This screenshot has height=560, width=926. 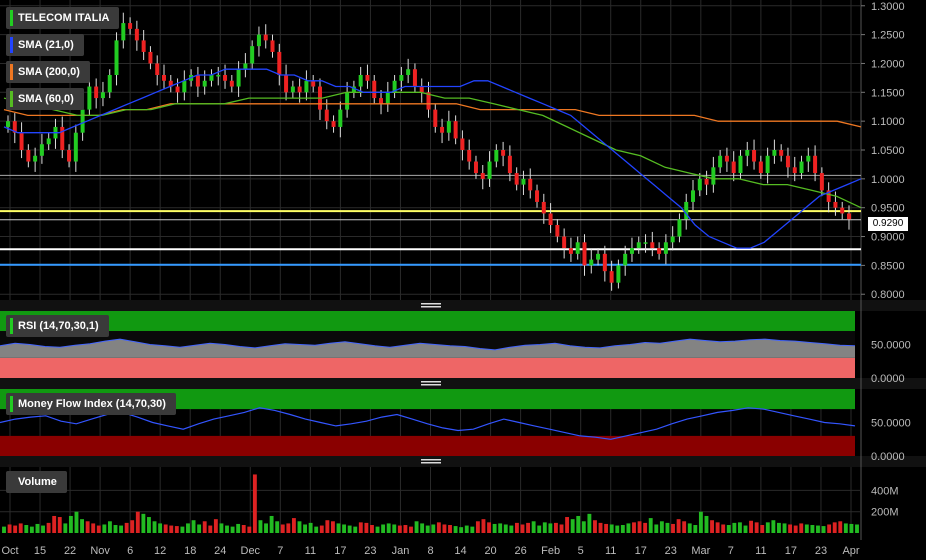 I want to click on legend-title: TELECOM ITALIA, so click(x=63, y=18).